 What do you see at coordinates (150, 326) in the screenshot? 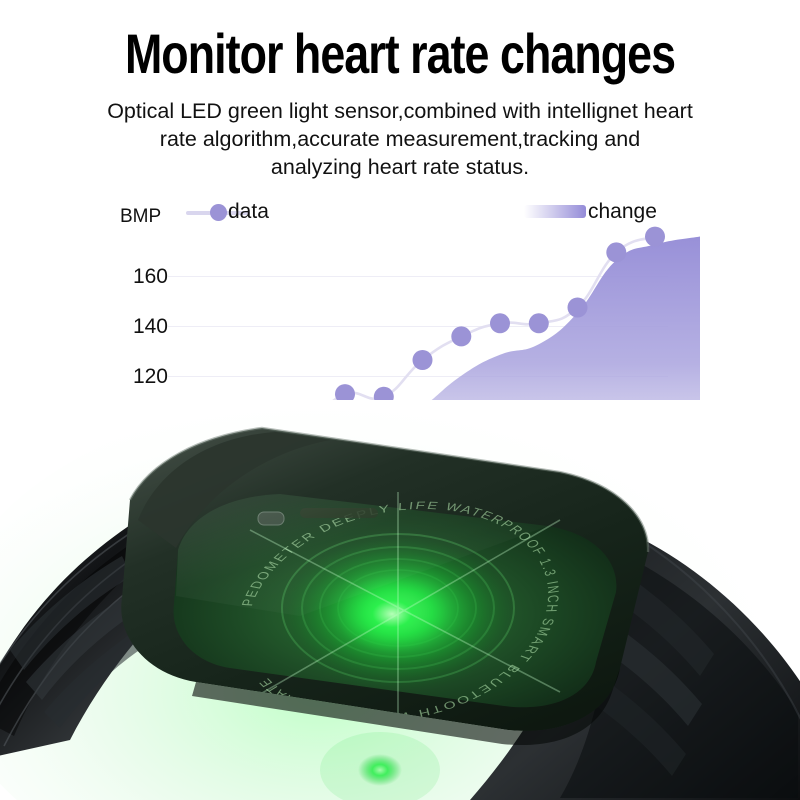
I see `y-tick-140: 140` at bounding box center [150, 326].